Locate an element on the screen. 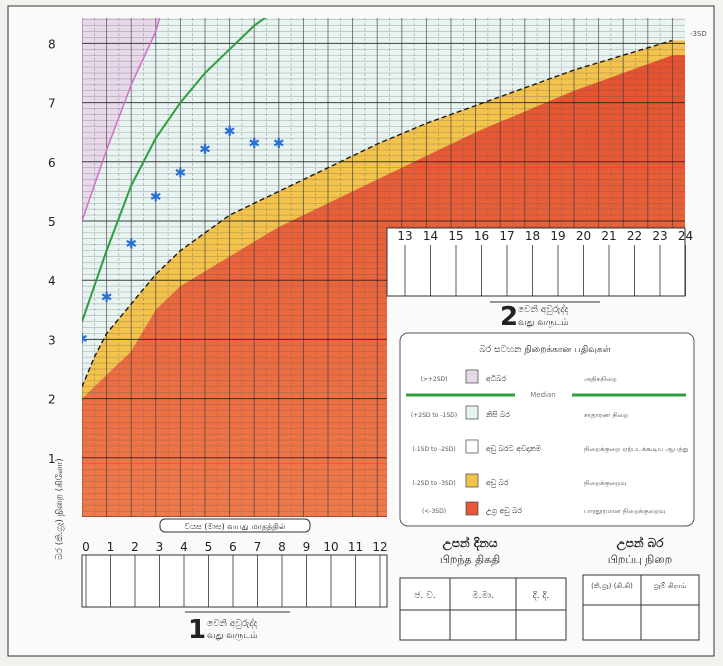 The image size is (723, 666). y-tick-label: 6 is located at coordinates (52, 163).